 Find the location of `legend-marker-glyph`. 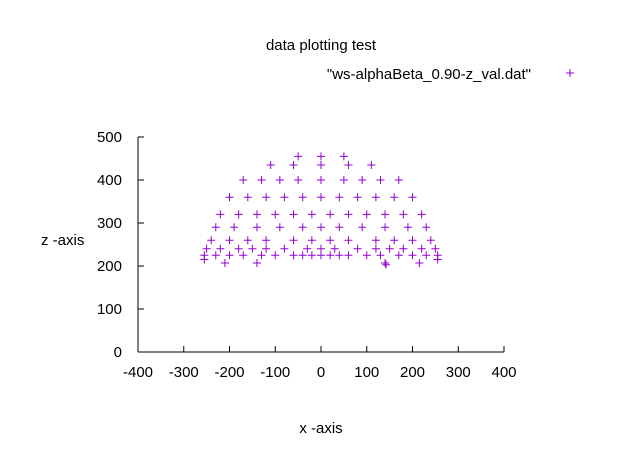

legend-marker-glyph is located at coordinates (570, 73).